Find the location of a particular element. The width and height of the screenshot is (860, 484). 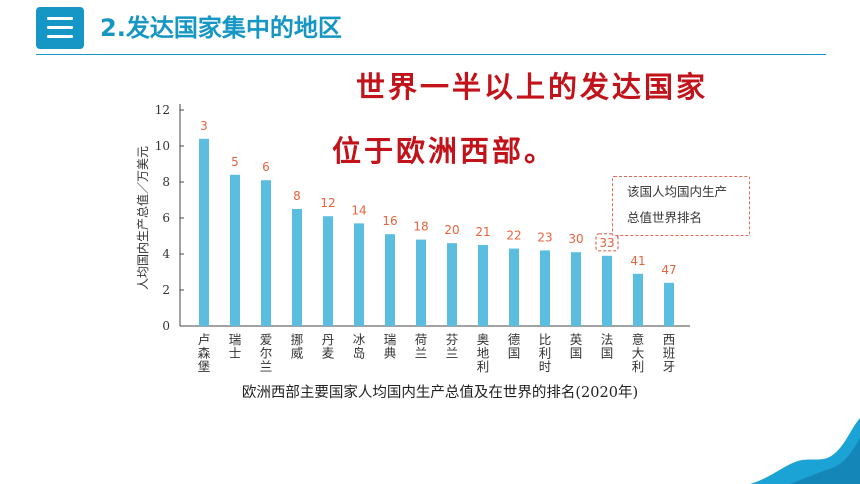

callout-line-2: 位于欧洲西部。 is located at coordinates (444, 151).